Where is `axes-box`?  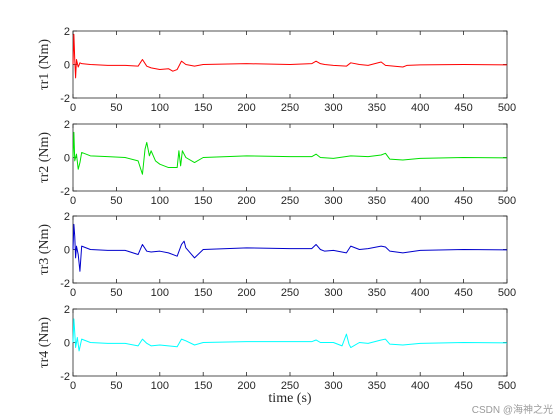 axes-box is located at coordinates (290, 157).